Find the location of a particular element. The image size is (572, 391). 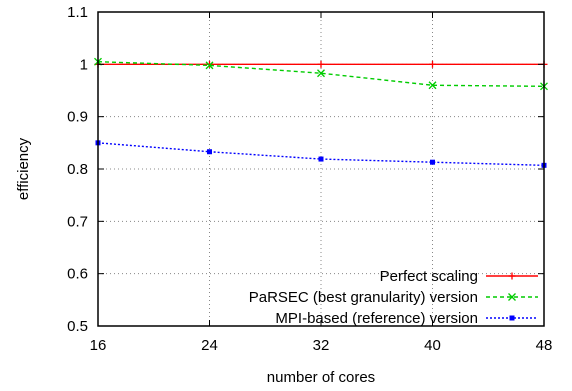

y-axis-title: efficiency is located at coordinates (23, 168).